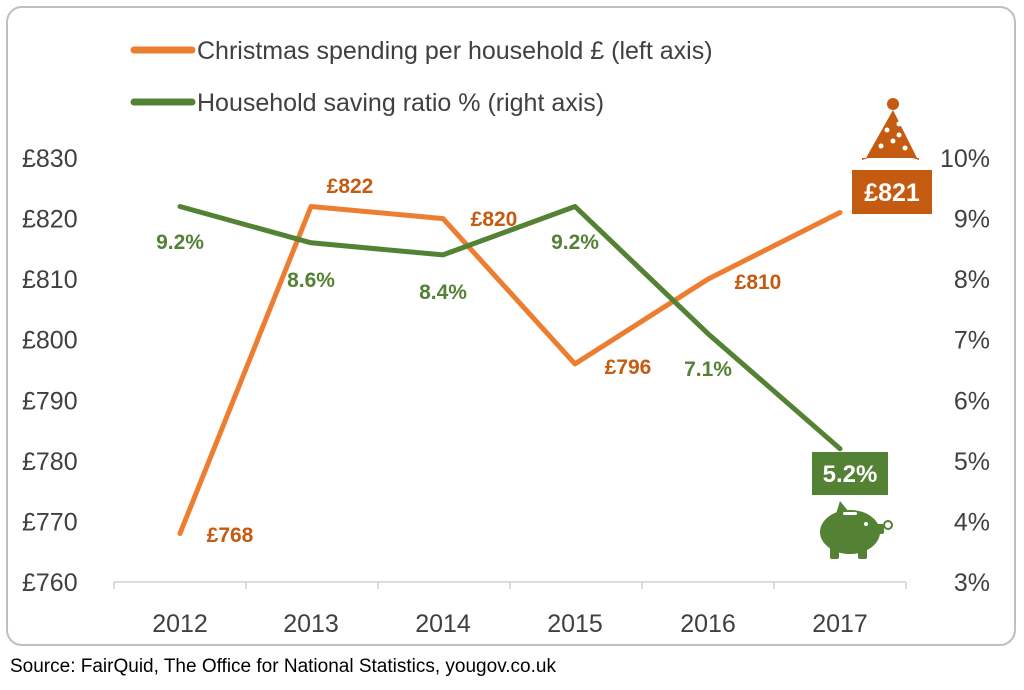 This screenshot has width=1024, height=690. I want to click on piggy-snout, so click(879, 529).